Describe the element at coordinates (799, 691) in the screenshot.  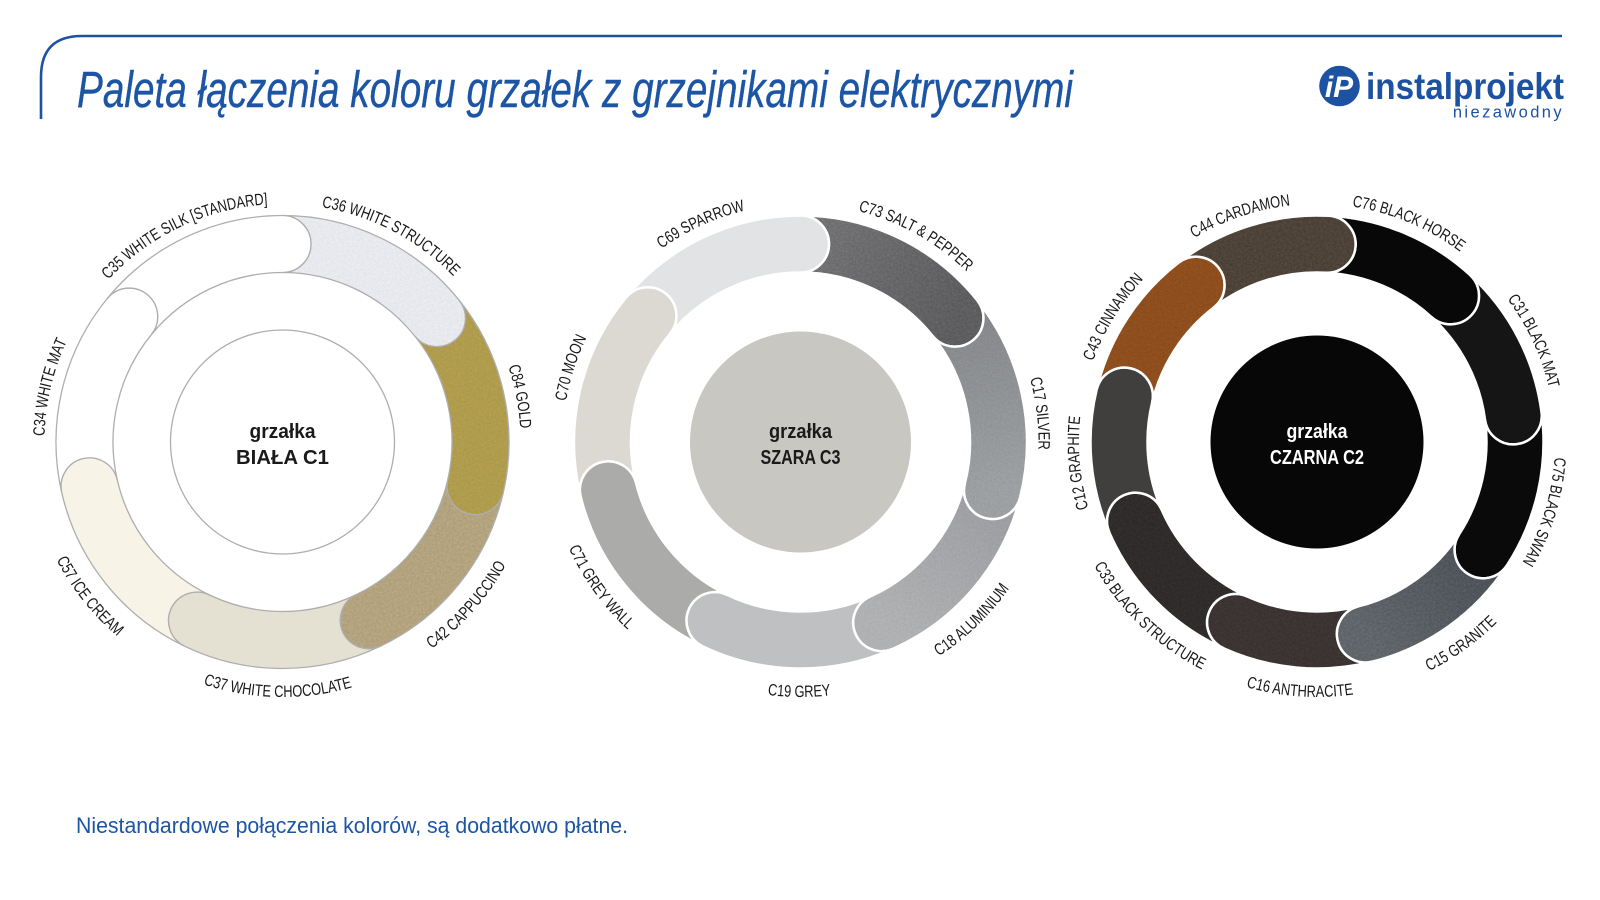
I see `svg-text: C19 GREY` at that location.